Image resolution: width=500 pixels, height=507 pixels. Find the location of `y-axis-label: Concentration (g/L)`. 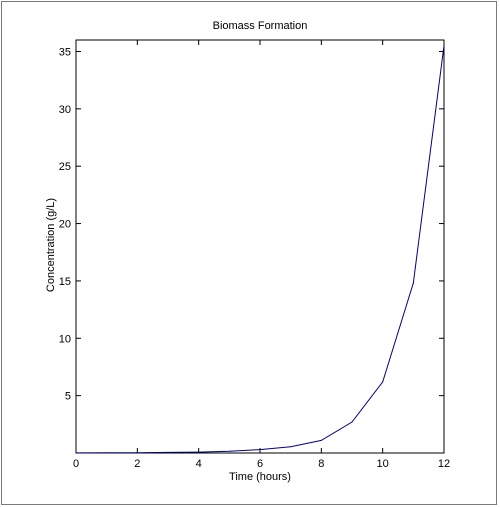

y-axis-label: Concentration (g/L) is located at coordinates (51, 245).